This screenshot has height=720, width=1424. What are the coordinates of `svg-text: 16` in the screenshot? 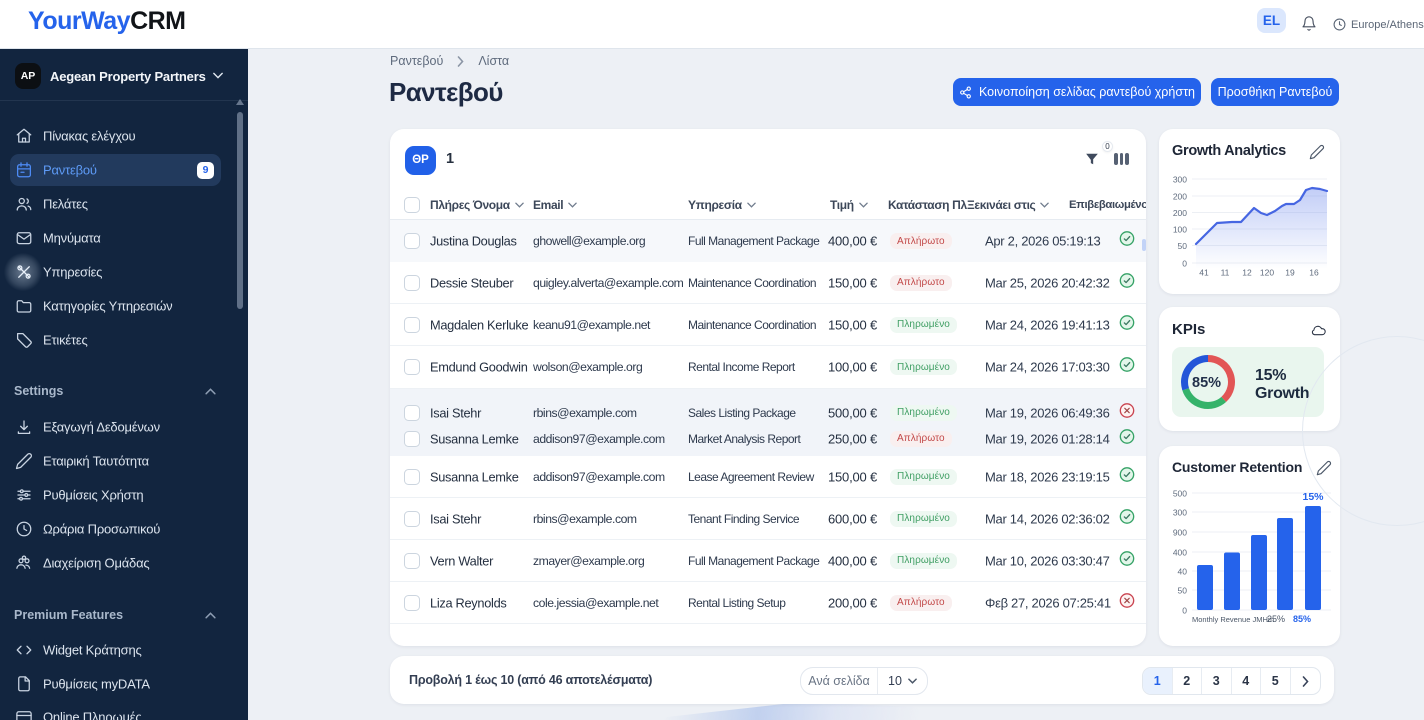 It's located at (1314, 273).